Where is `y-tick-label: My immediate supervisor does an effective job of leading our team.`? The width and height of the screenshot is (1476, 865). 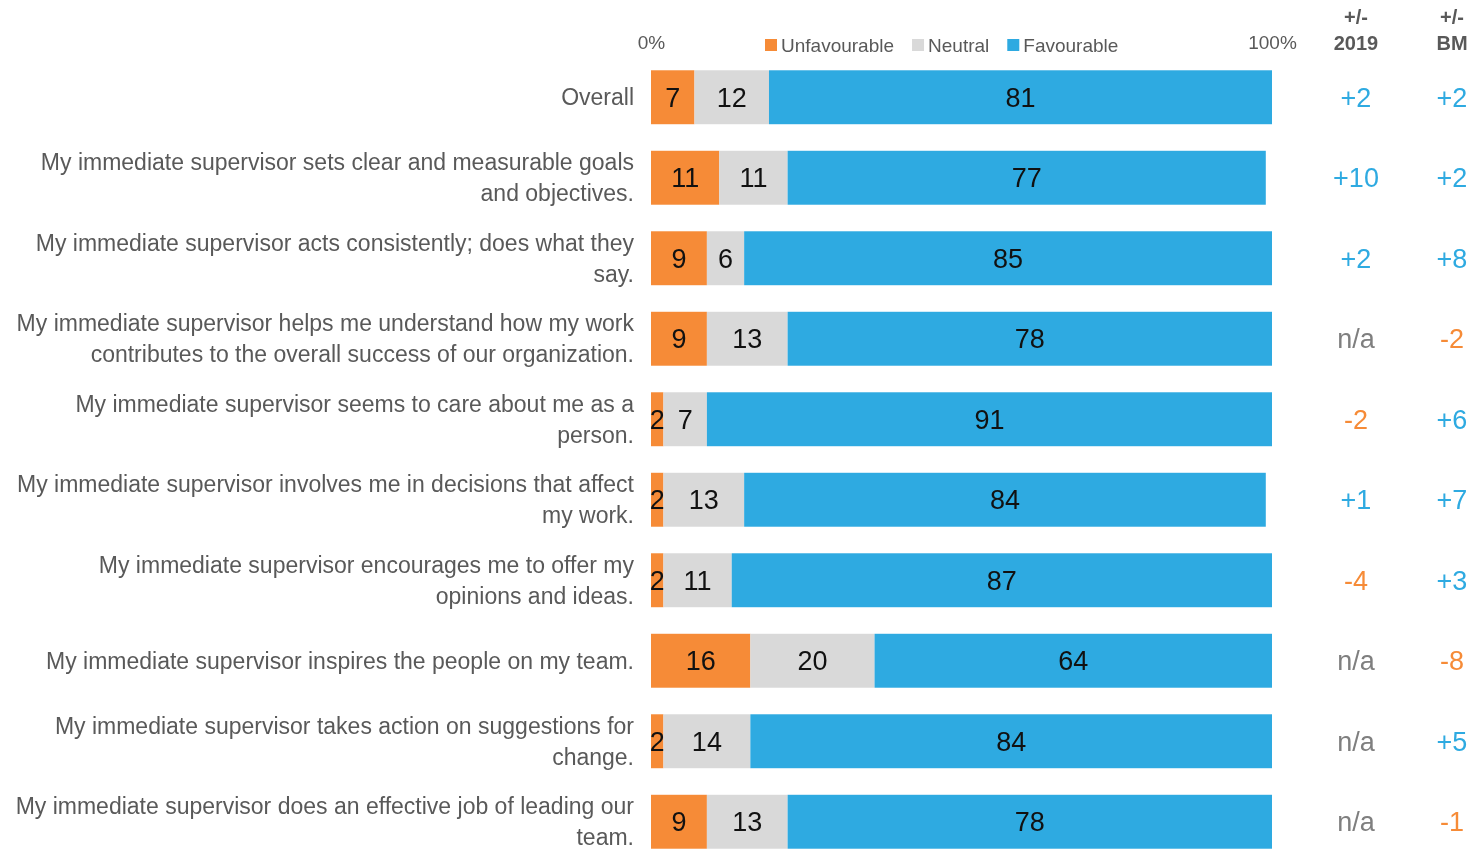
y-tick-label: My immediate supervisor does an effective job of leading our team. is located at coordinates (325, 822).